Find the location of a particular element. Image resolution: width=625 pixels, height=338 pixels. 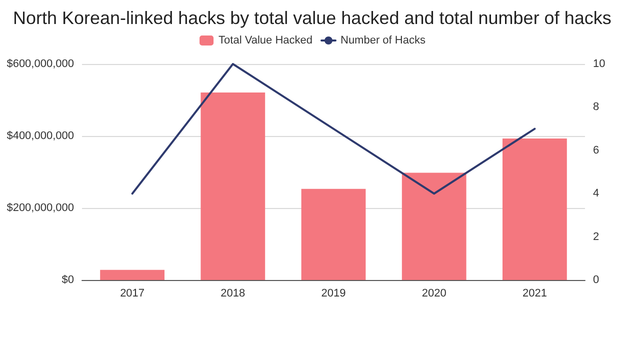

y2-tick-label: 0 is located at coordinates (596, 280).